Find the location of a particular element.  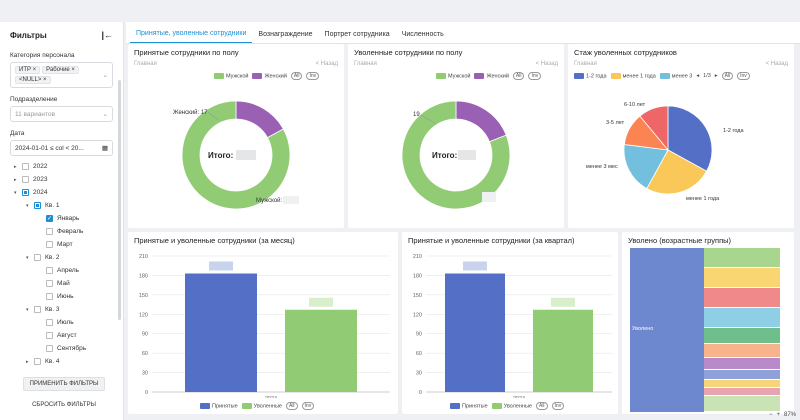

tree-node: ✓ Январь is located at coordinates (61, 218).